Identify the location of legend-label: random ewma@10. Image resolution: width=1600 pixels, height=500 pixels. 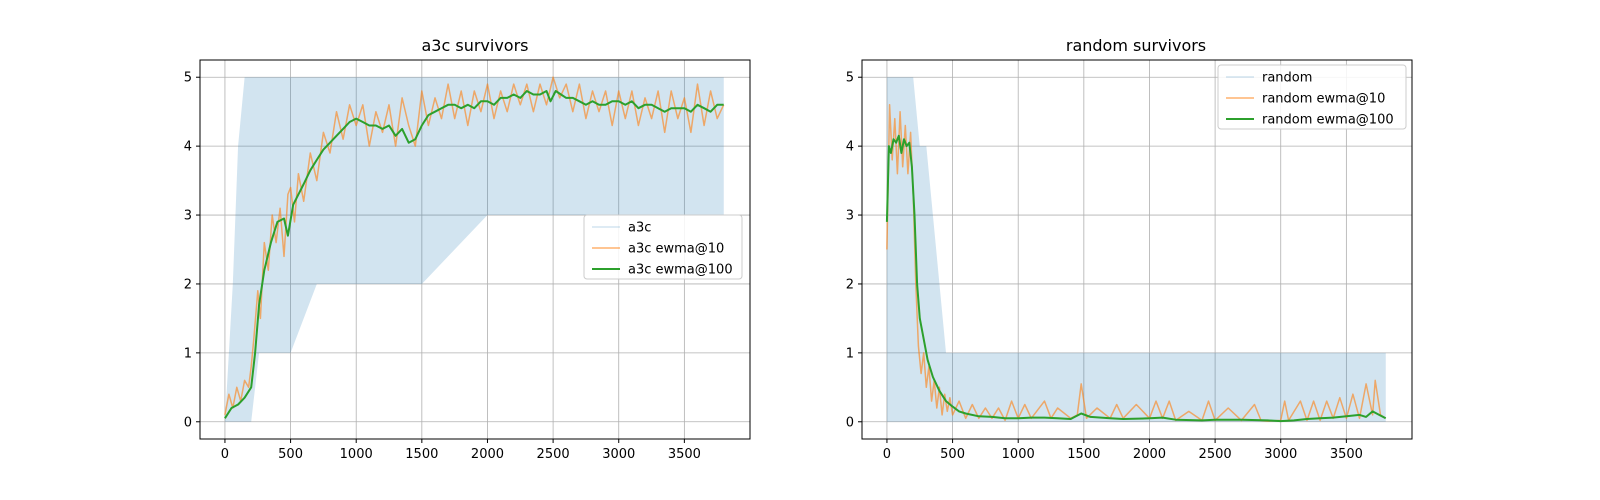
(1323, 99).